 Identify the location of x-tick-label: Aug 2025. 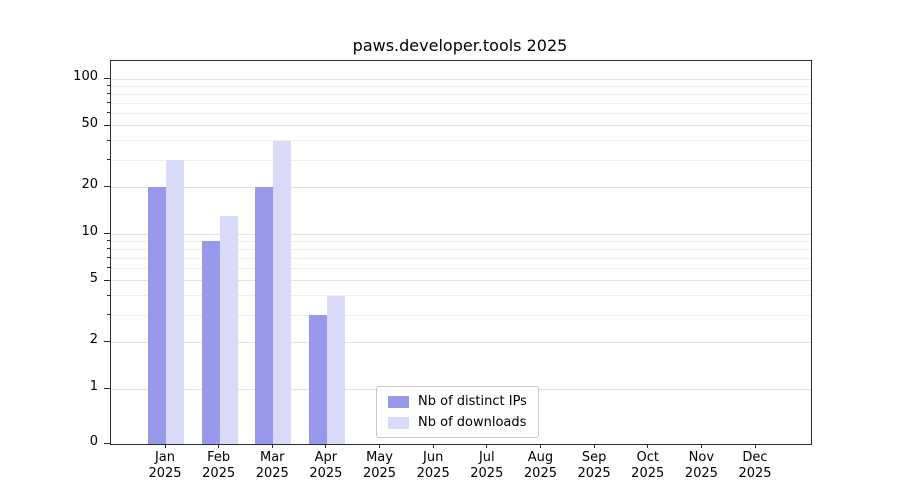
(540, 466).